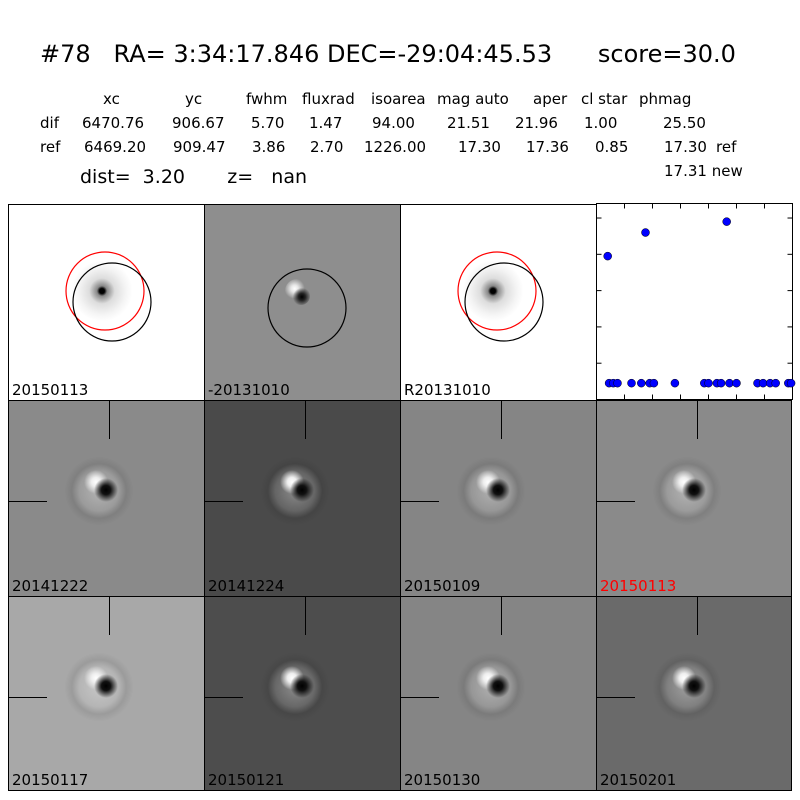 The image size is (800, 800). What do you see at coordinates (113, 123) in the screenshot?
I see `table-cell: 6470.76` at bounding box center [113, 123].